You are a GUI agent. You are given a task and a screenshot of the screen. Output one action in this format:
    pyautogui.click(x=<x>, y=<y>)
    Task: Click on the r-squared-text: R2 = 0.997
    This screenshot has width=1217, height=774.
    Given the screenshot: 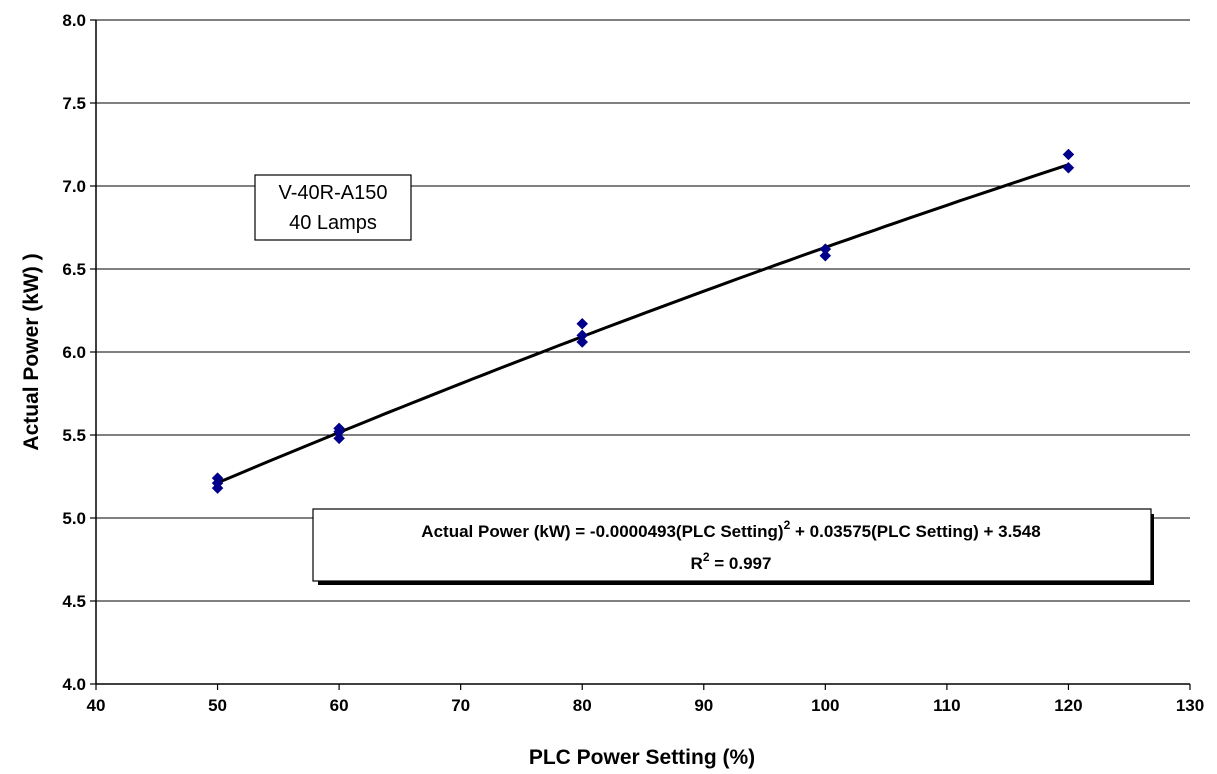 What is the action you would take?
    pyautogui.click(x=731, y=561)
    